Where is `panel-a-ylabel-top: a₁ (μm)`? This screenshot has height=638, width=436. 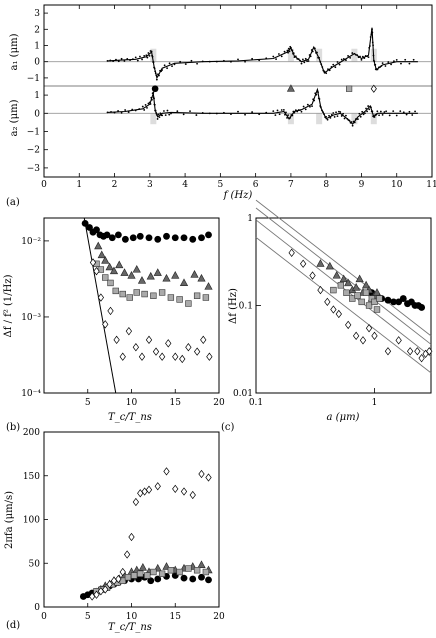
panel-a-ylabel-top: a₁ (μm) is located at coordinates (14, 51).